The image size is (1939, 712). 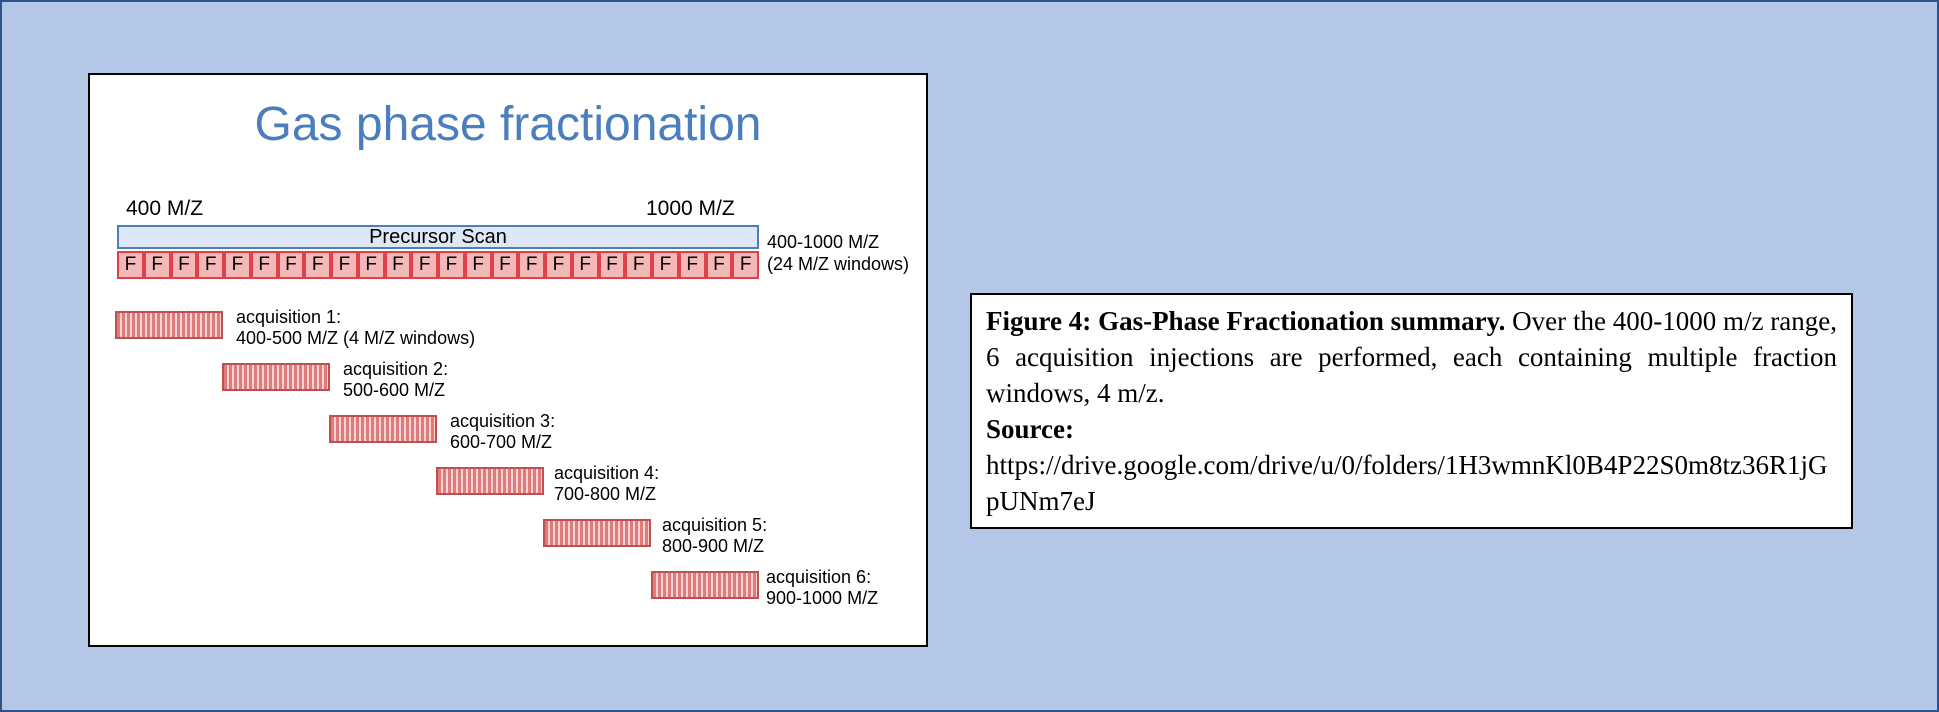 I want to click on source-label: Source:, so click(x=1030, y=429).